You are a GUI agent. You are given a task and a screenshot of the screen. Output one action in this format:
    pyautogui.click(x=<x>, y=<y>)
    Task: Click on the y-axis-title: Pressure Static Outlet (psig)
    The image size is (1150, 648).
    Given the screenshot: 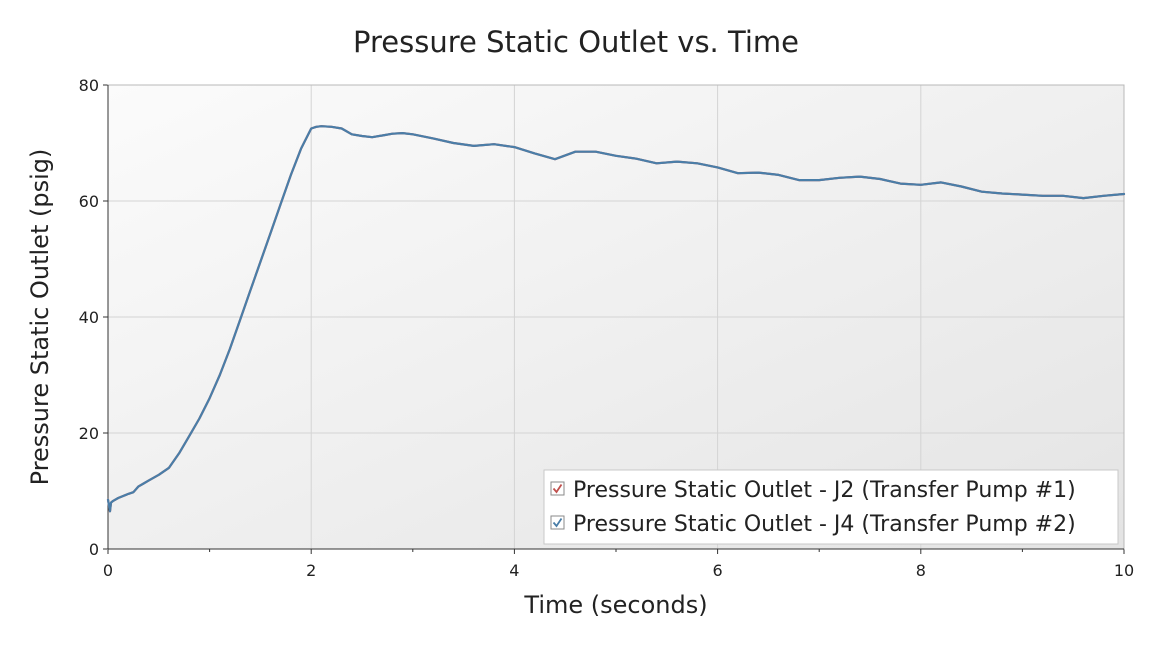 What is the action you would take?
    pyautogui.click(x=40, y=317)
    